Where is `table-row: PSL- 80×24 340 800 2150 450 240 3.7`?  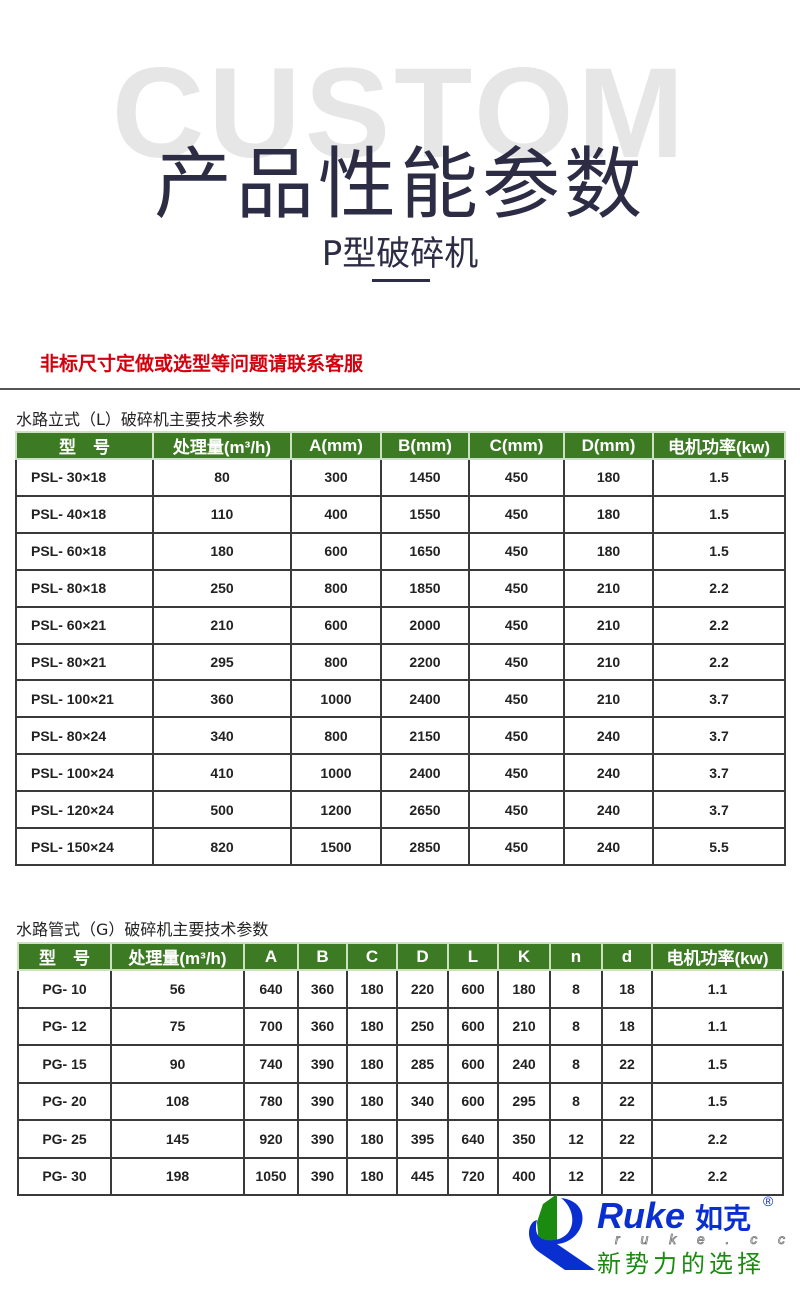 table-row: PSL- 80×24 340 800 2150 450 240 3.7 is located at coordinates (400, 736).